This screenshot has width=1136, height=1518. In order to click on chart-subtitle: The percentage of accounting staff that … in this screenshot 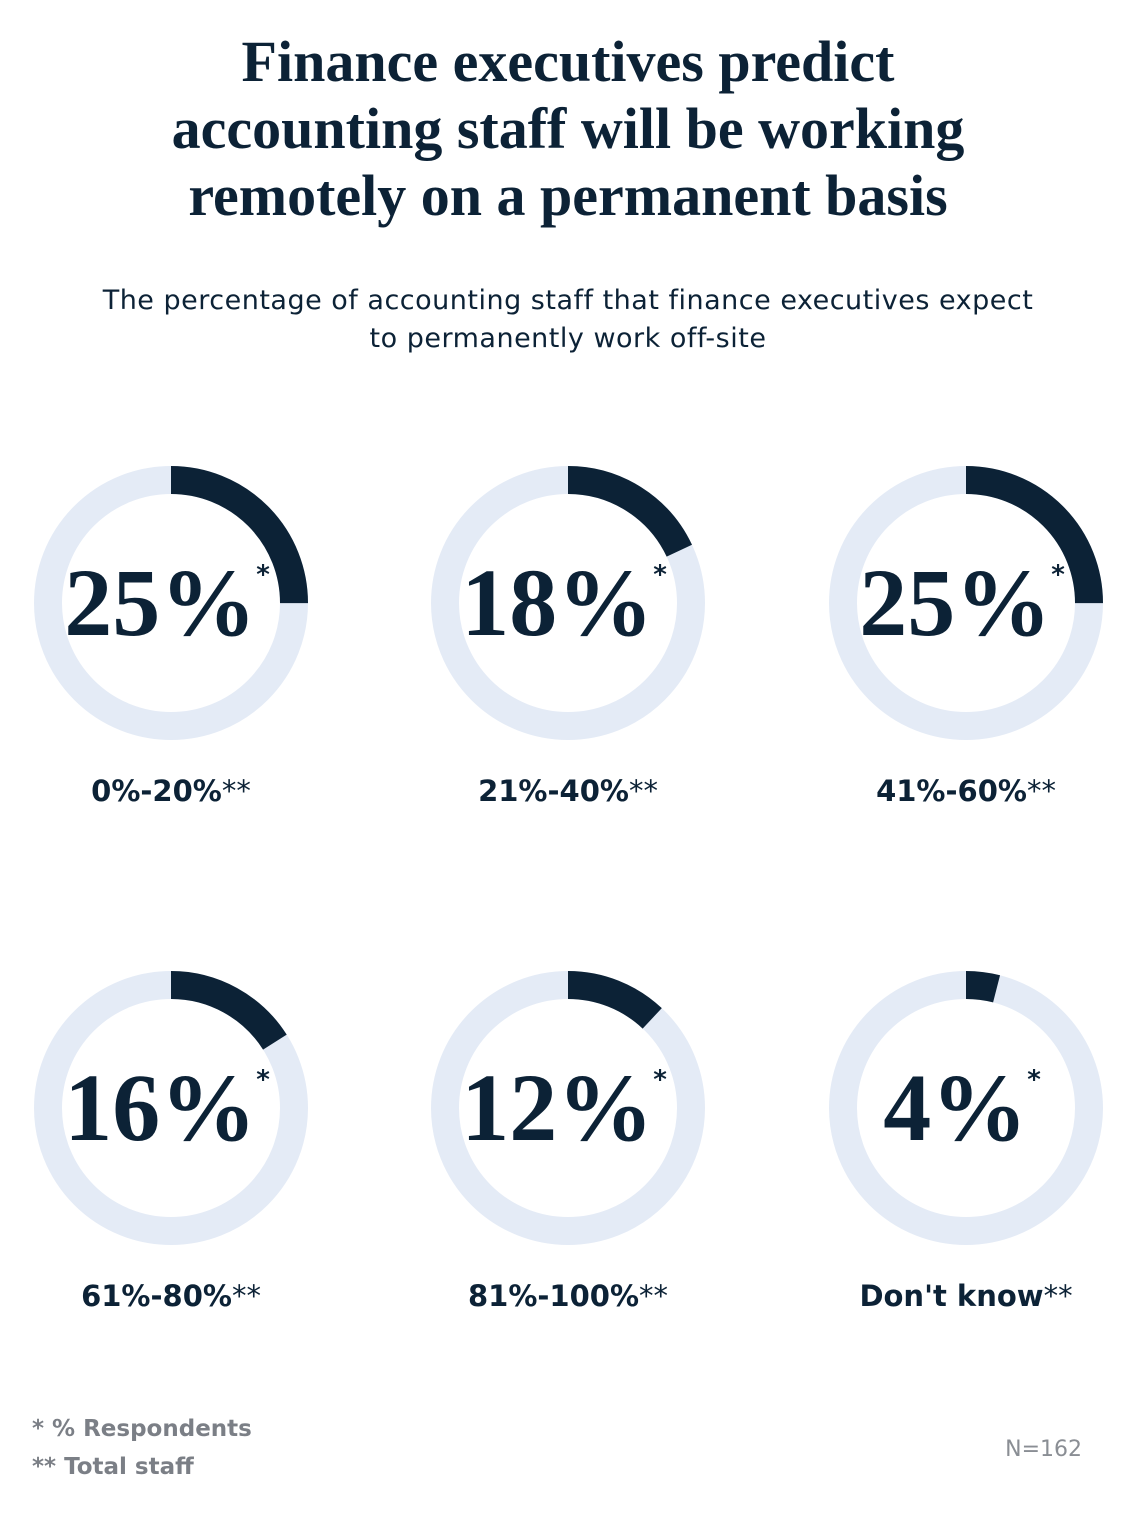, I will do `click(568, 319)`.